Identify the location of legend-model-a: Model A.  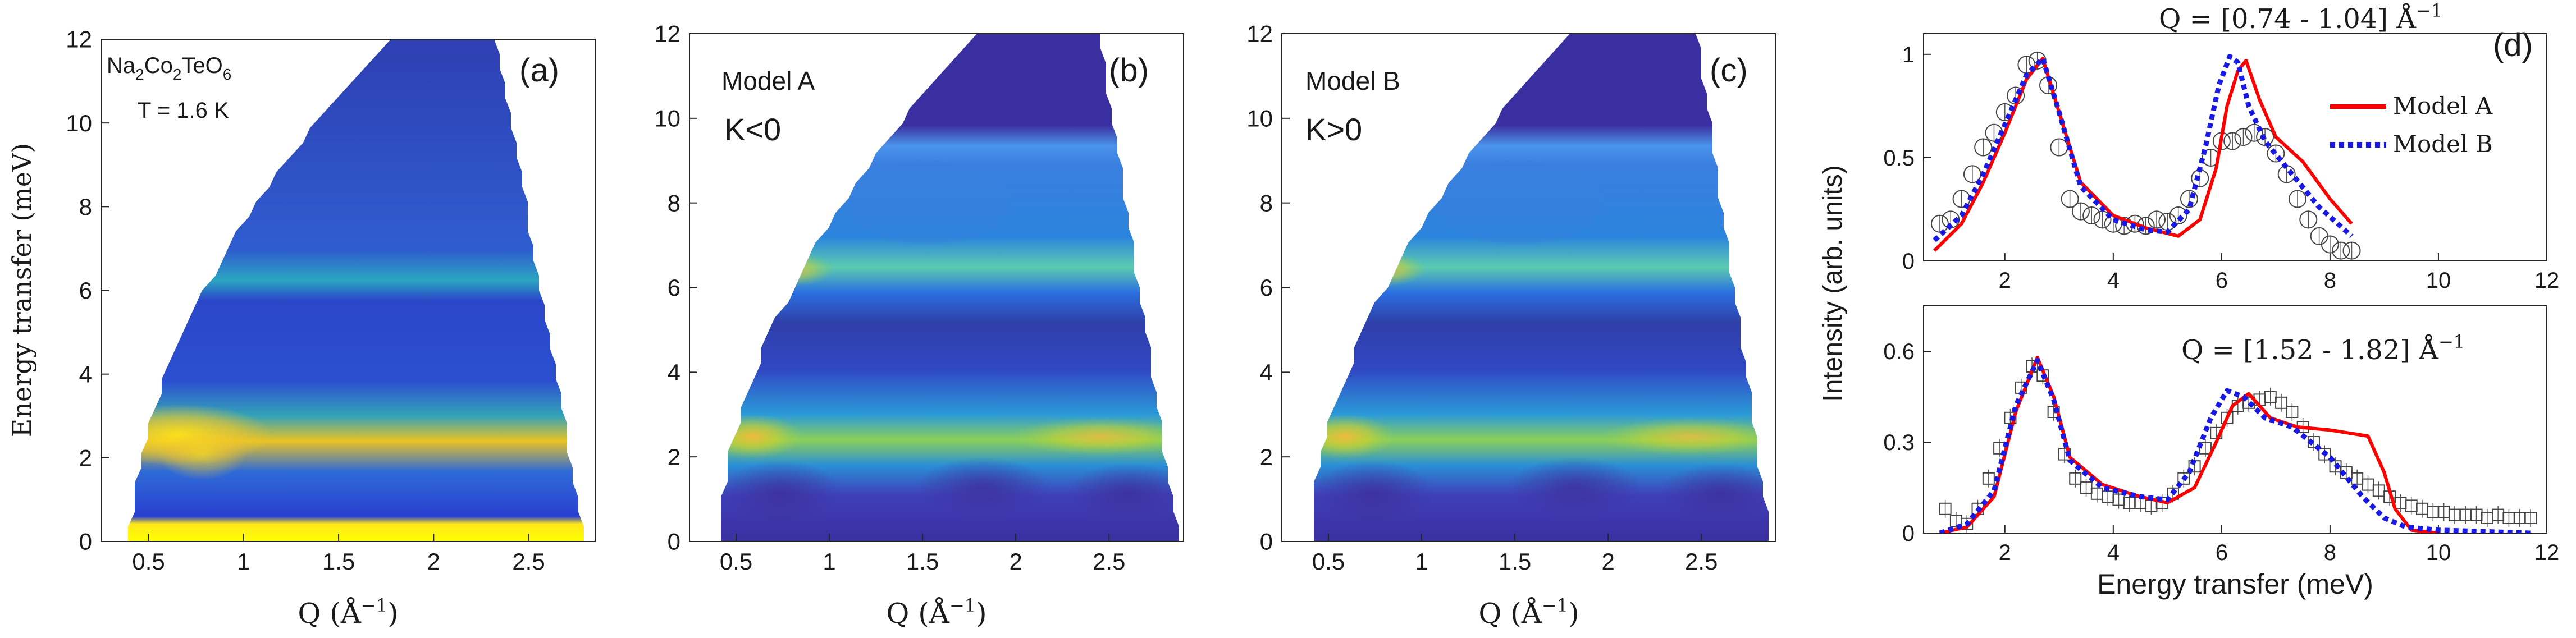
(2443, 106).